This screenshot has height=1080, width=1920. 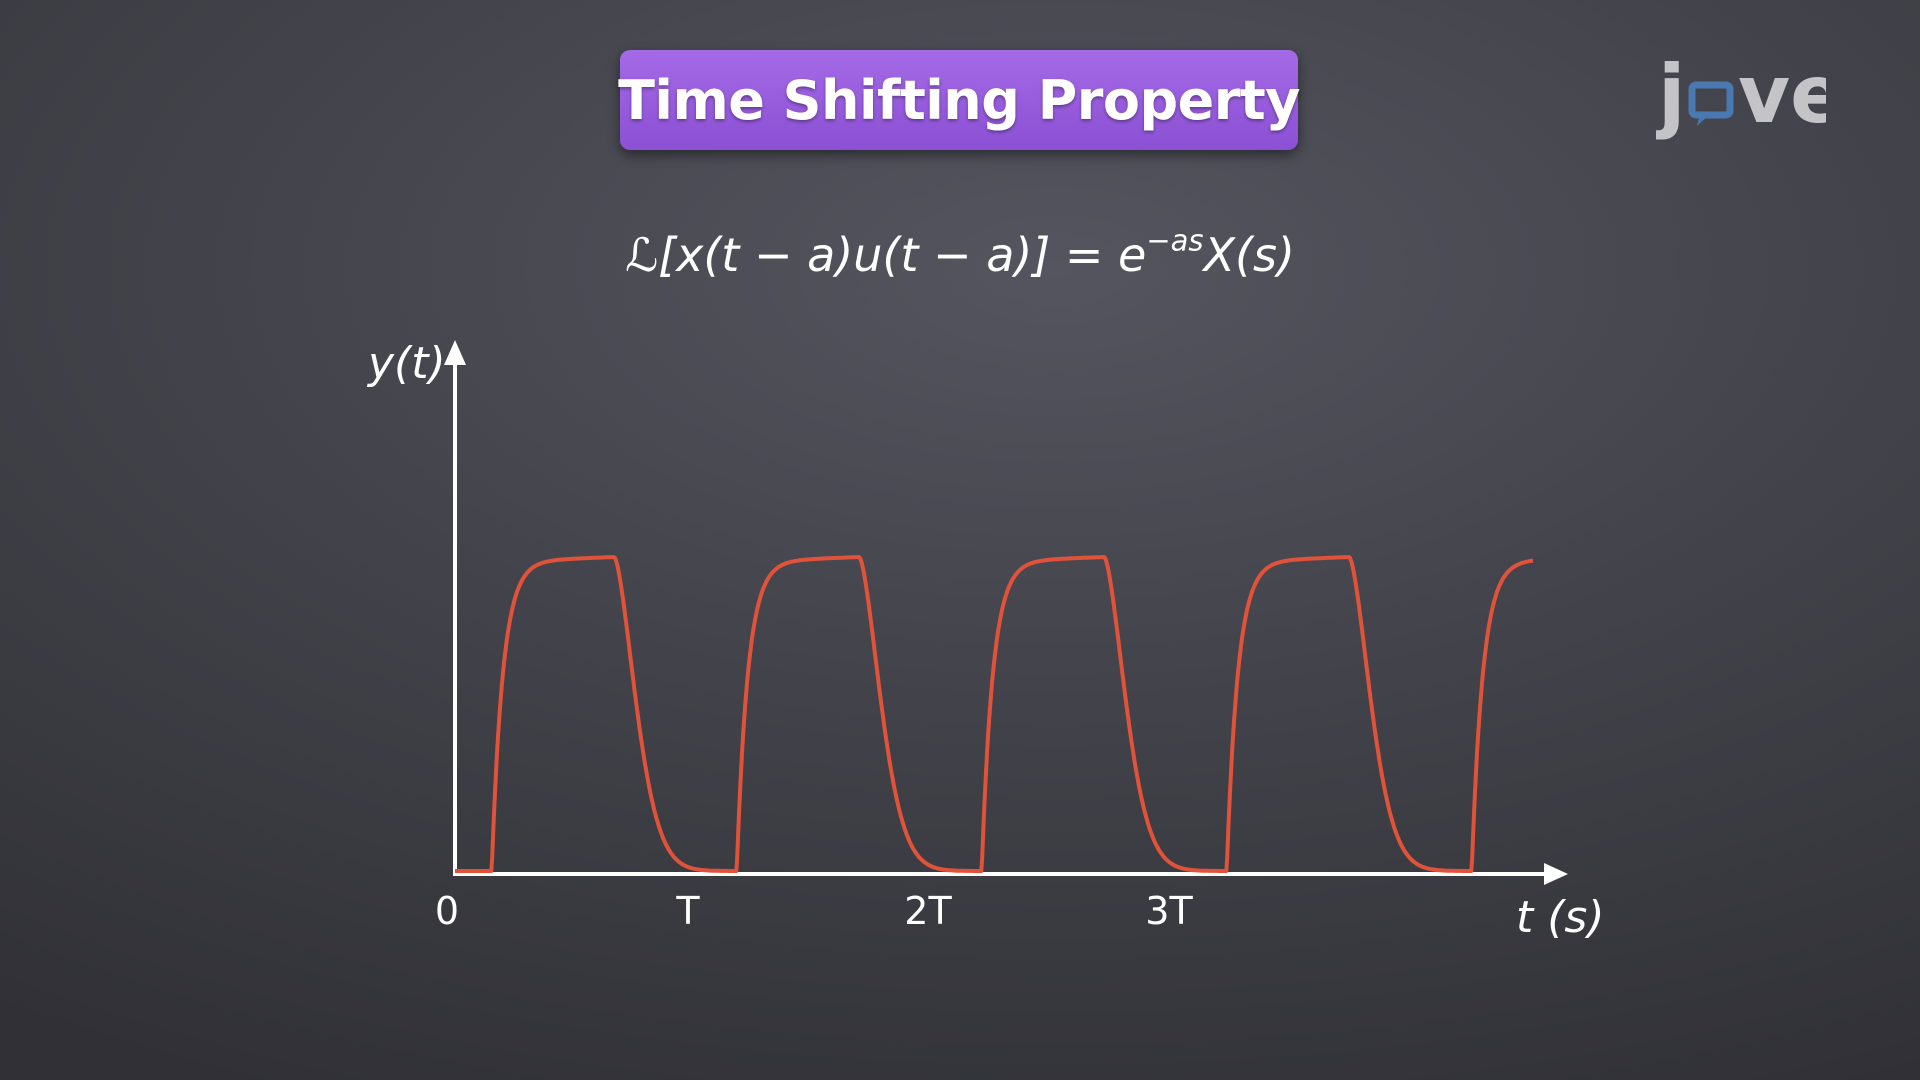 I want to click on y-axis-arrow-icon, so click(x=455, y=352).